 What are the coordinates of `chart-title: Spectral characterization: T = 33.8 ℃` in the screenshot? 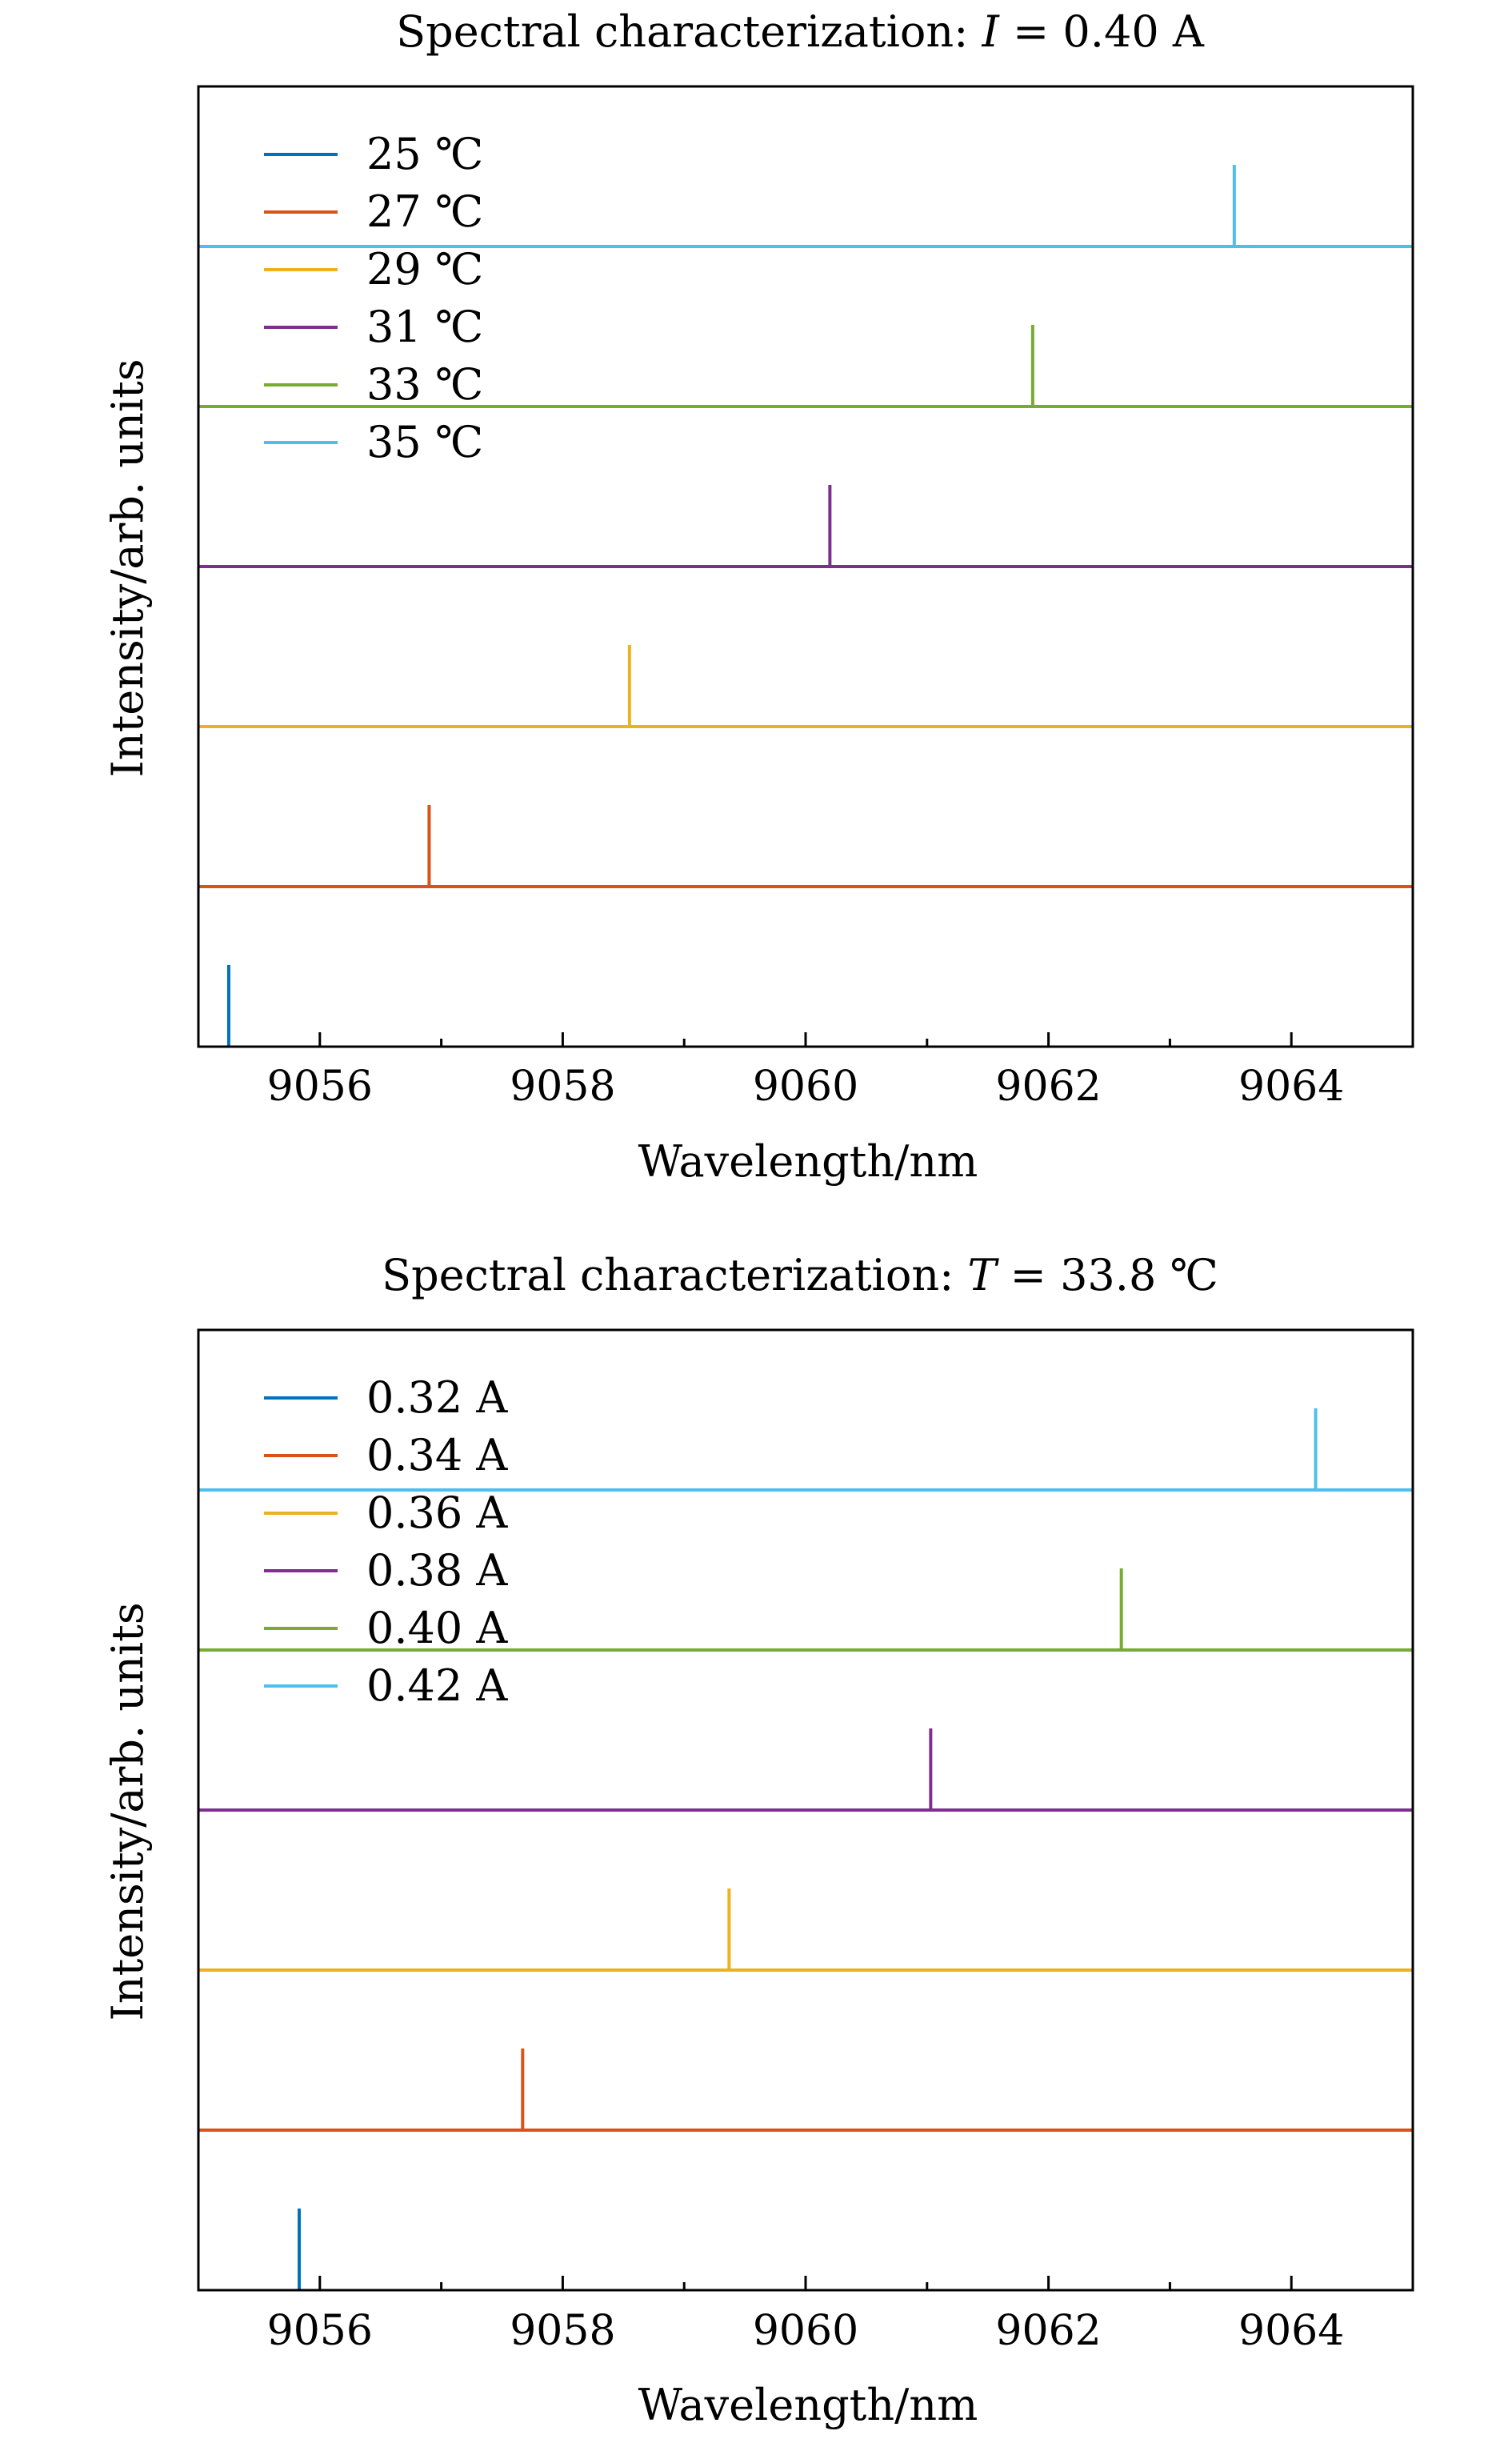 It's located at (800, 1275).